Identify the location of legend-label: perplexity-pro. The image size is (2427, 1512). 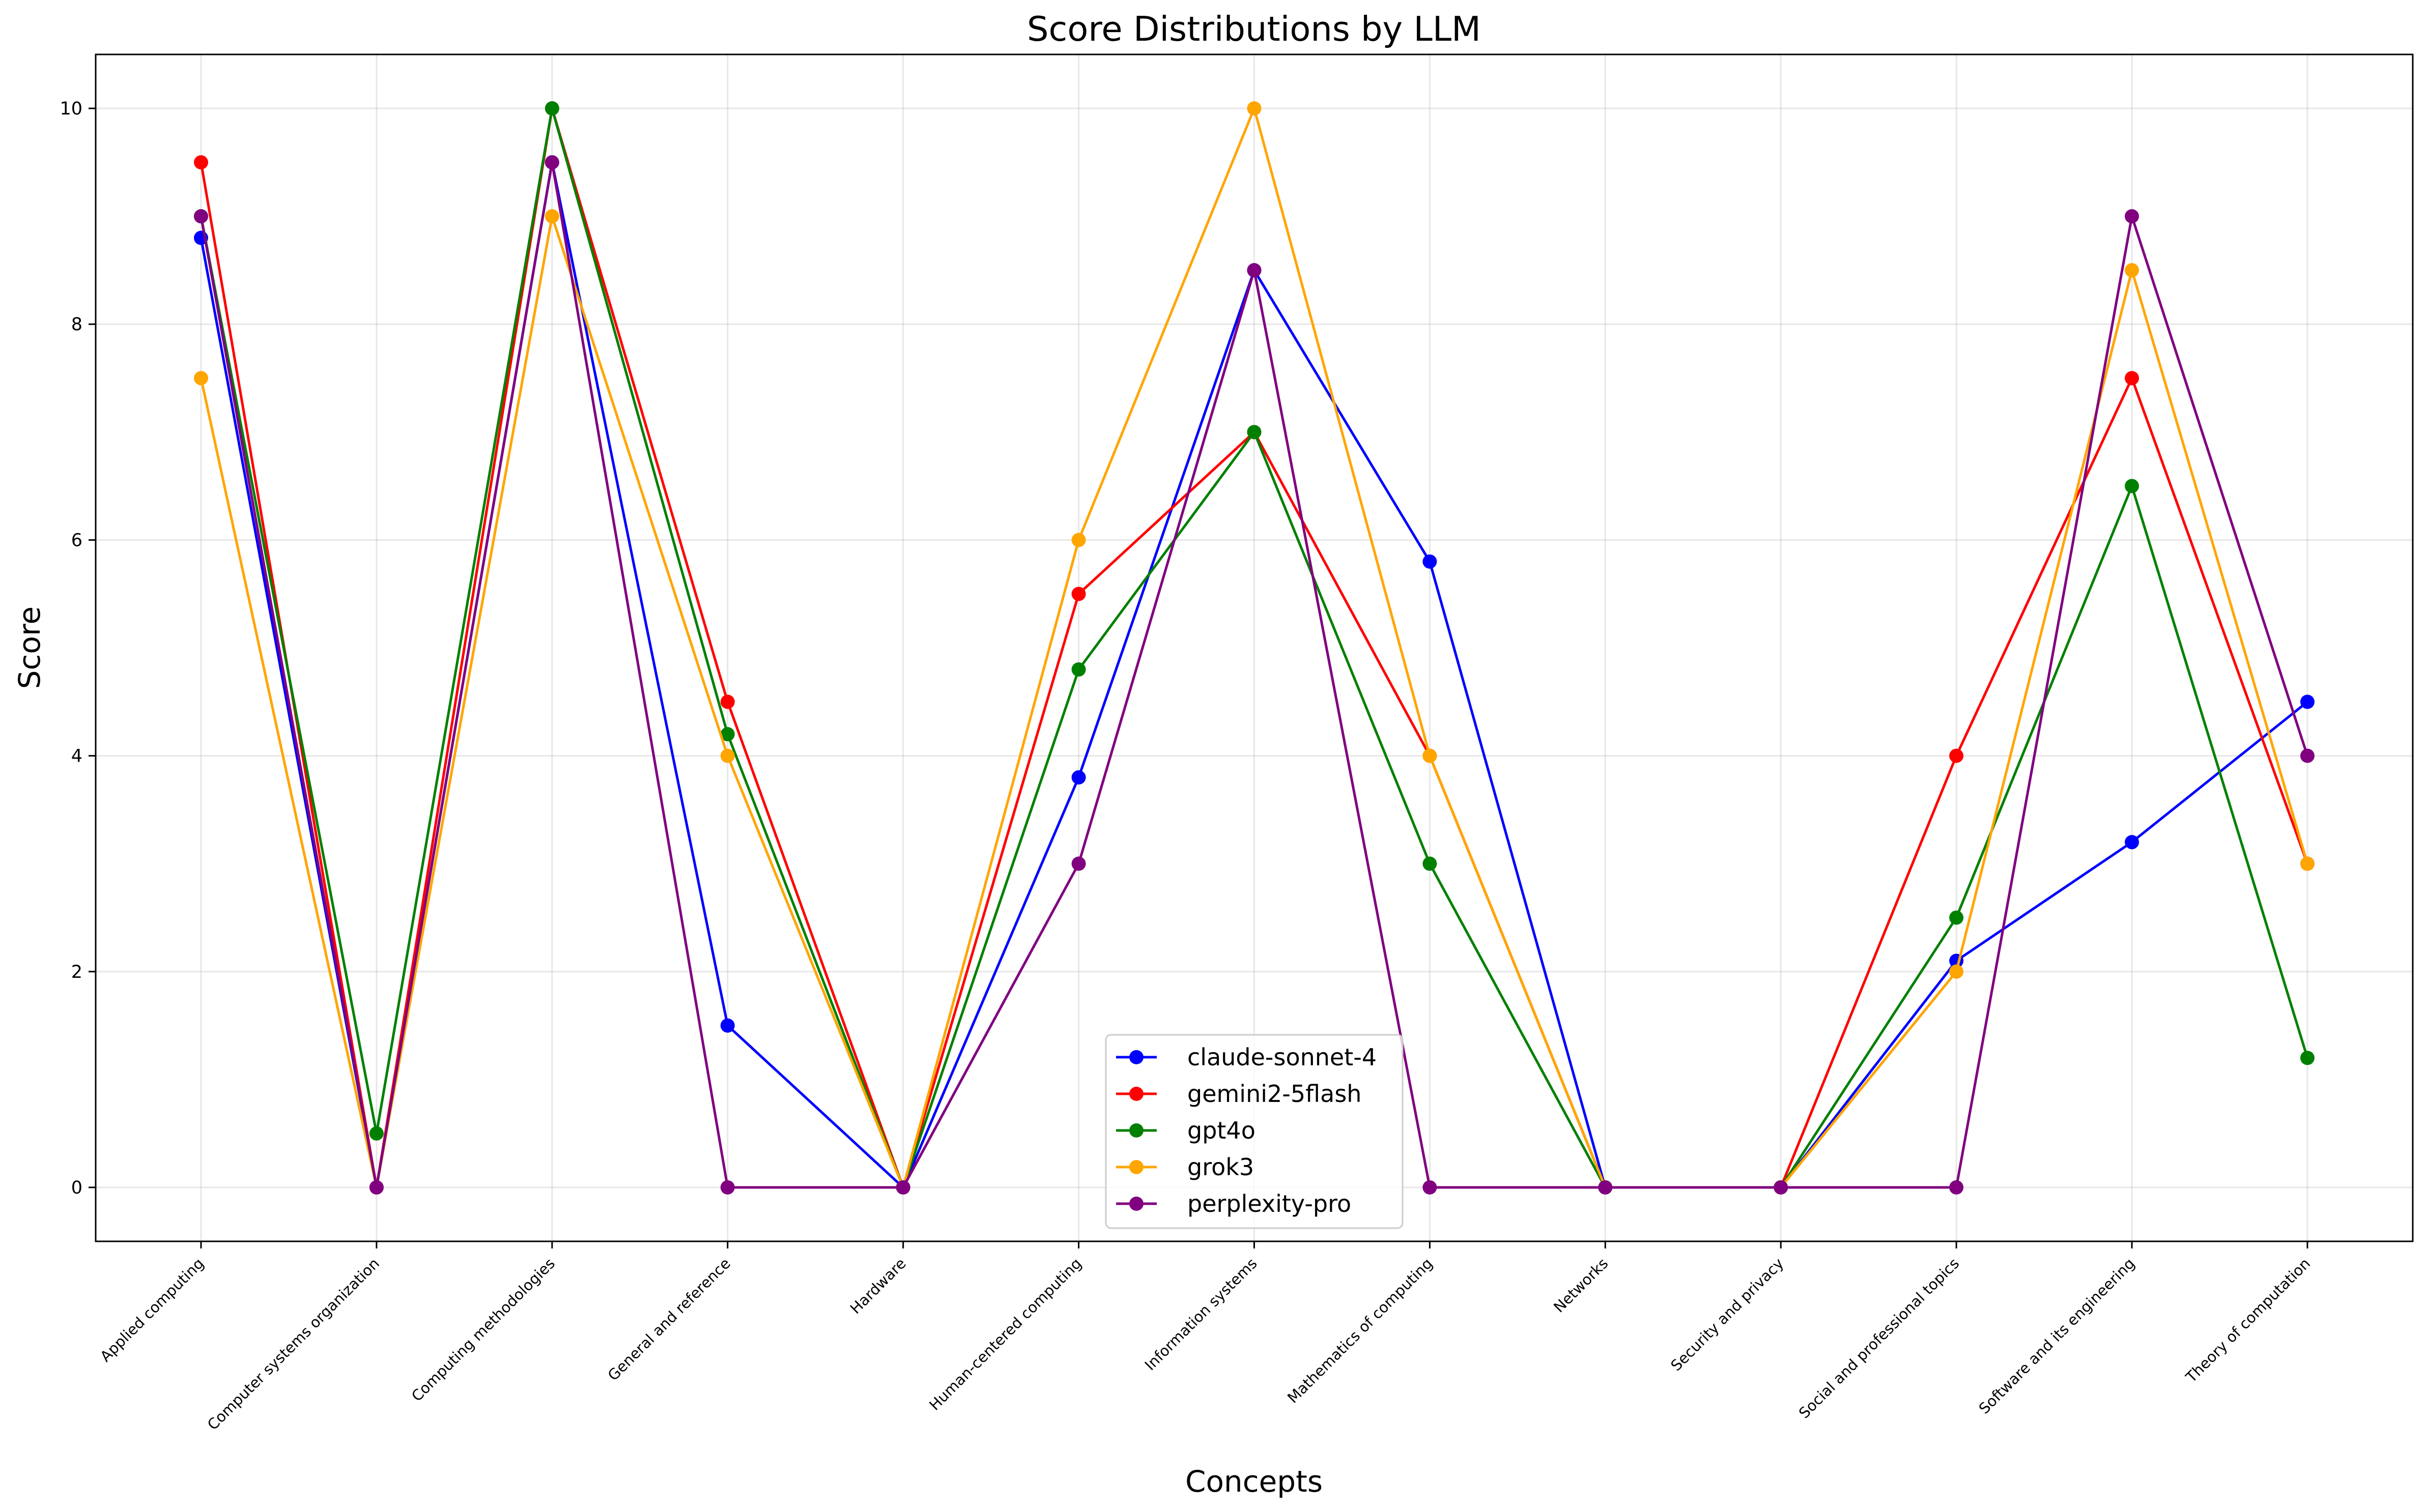
(1269, 1203).